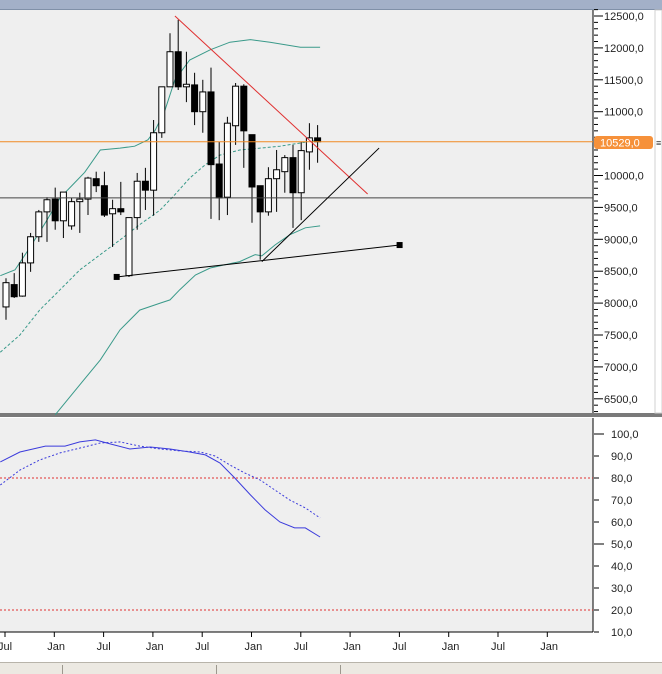 The width and height of the screenshot is (662, 674). Describe the element at coordinates (621, 567) in the screenshot. I see `oscillator-tick-label: 40,0` at that location.